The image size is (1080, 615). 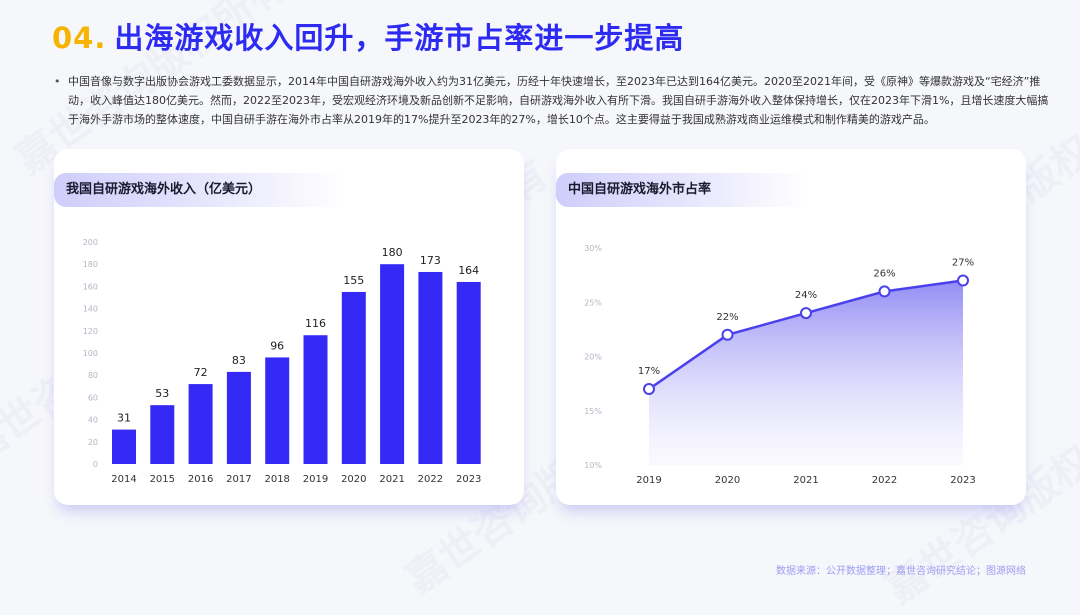 What do you see at coordinates (277, 345) in the screenshot?
I see `data-label: 96` at bounding box center [277, 345].